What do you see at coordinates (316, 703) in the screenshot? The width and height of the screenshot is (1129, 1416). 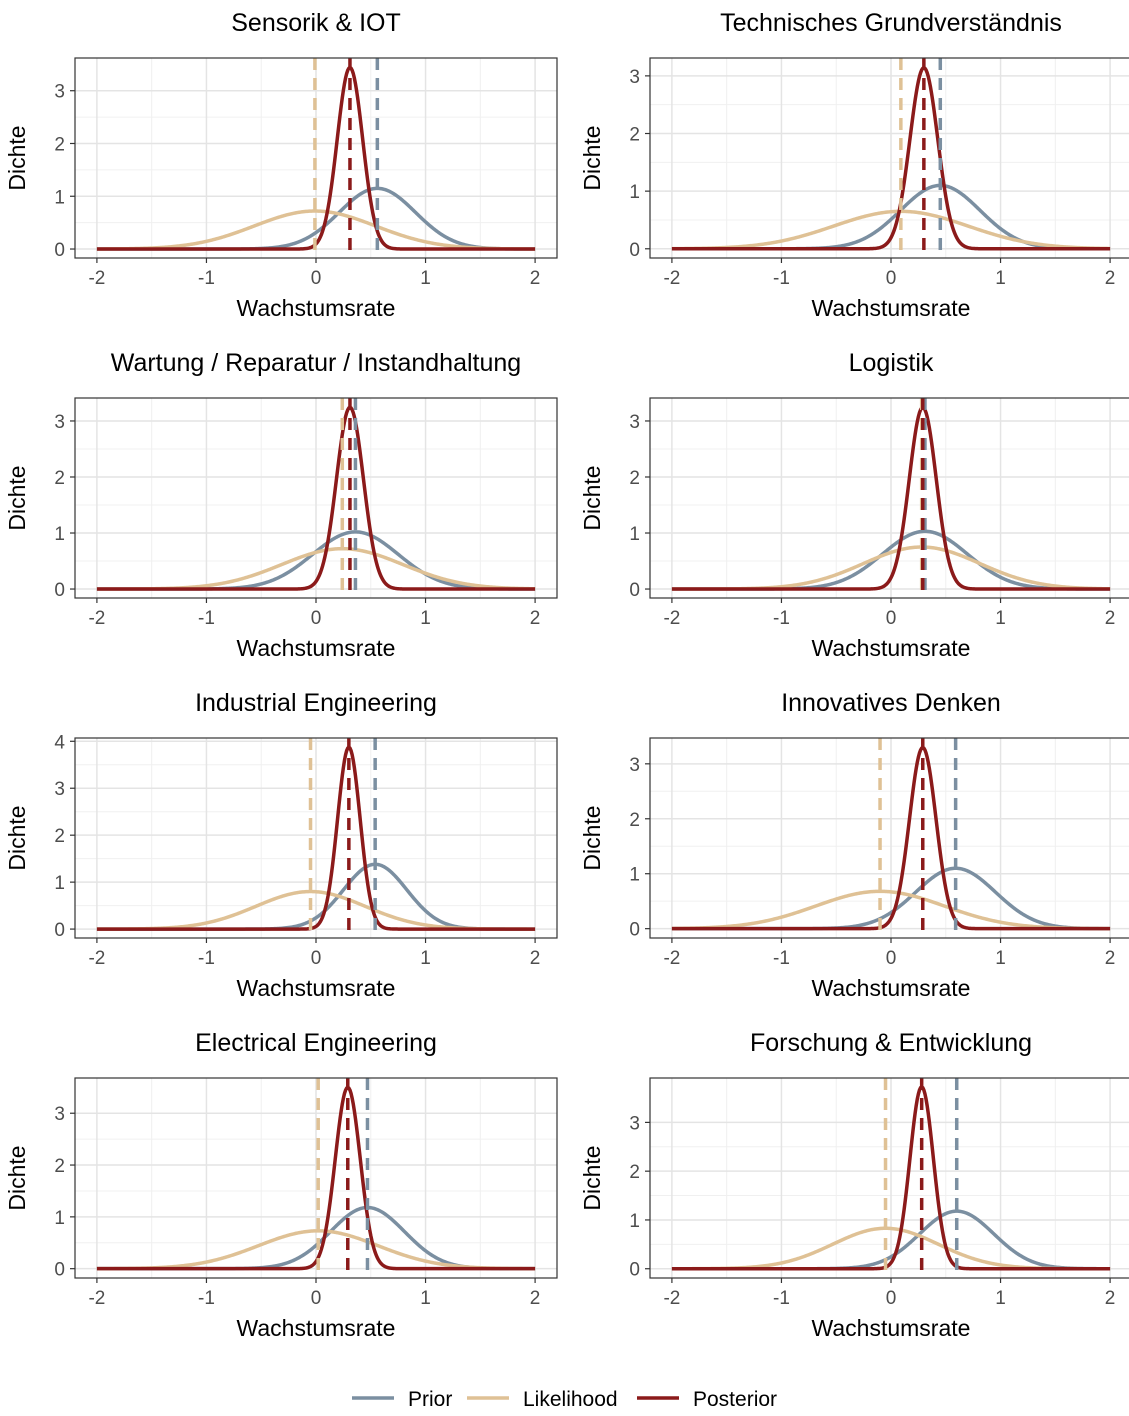 I see `panel-title: Industrial Engineering` at bounding box center [316, 703].